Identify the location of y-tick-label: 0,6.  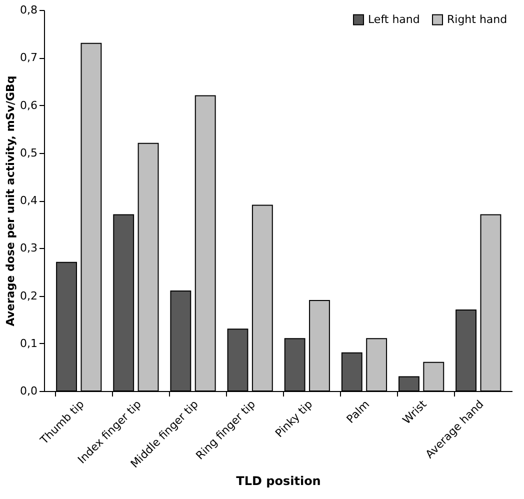
(29, 105).